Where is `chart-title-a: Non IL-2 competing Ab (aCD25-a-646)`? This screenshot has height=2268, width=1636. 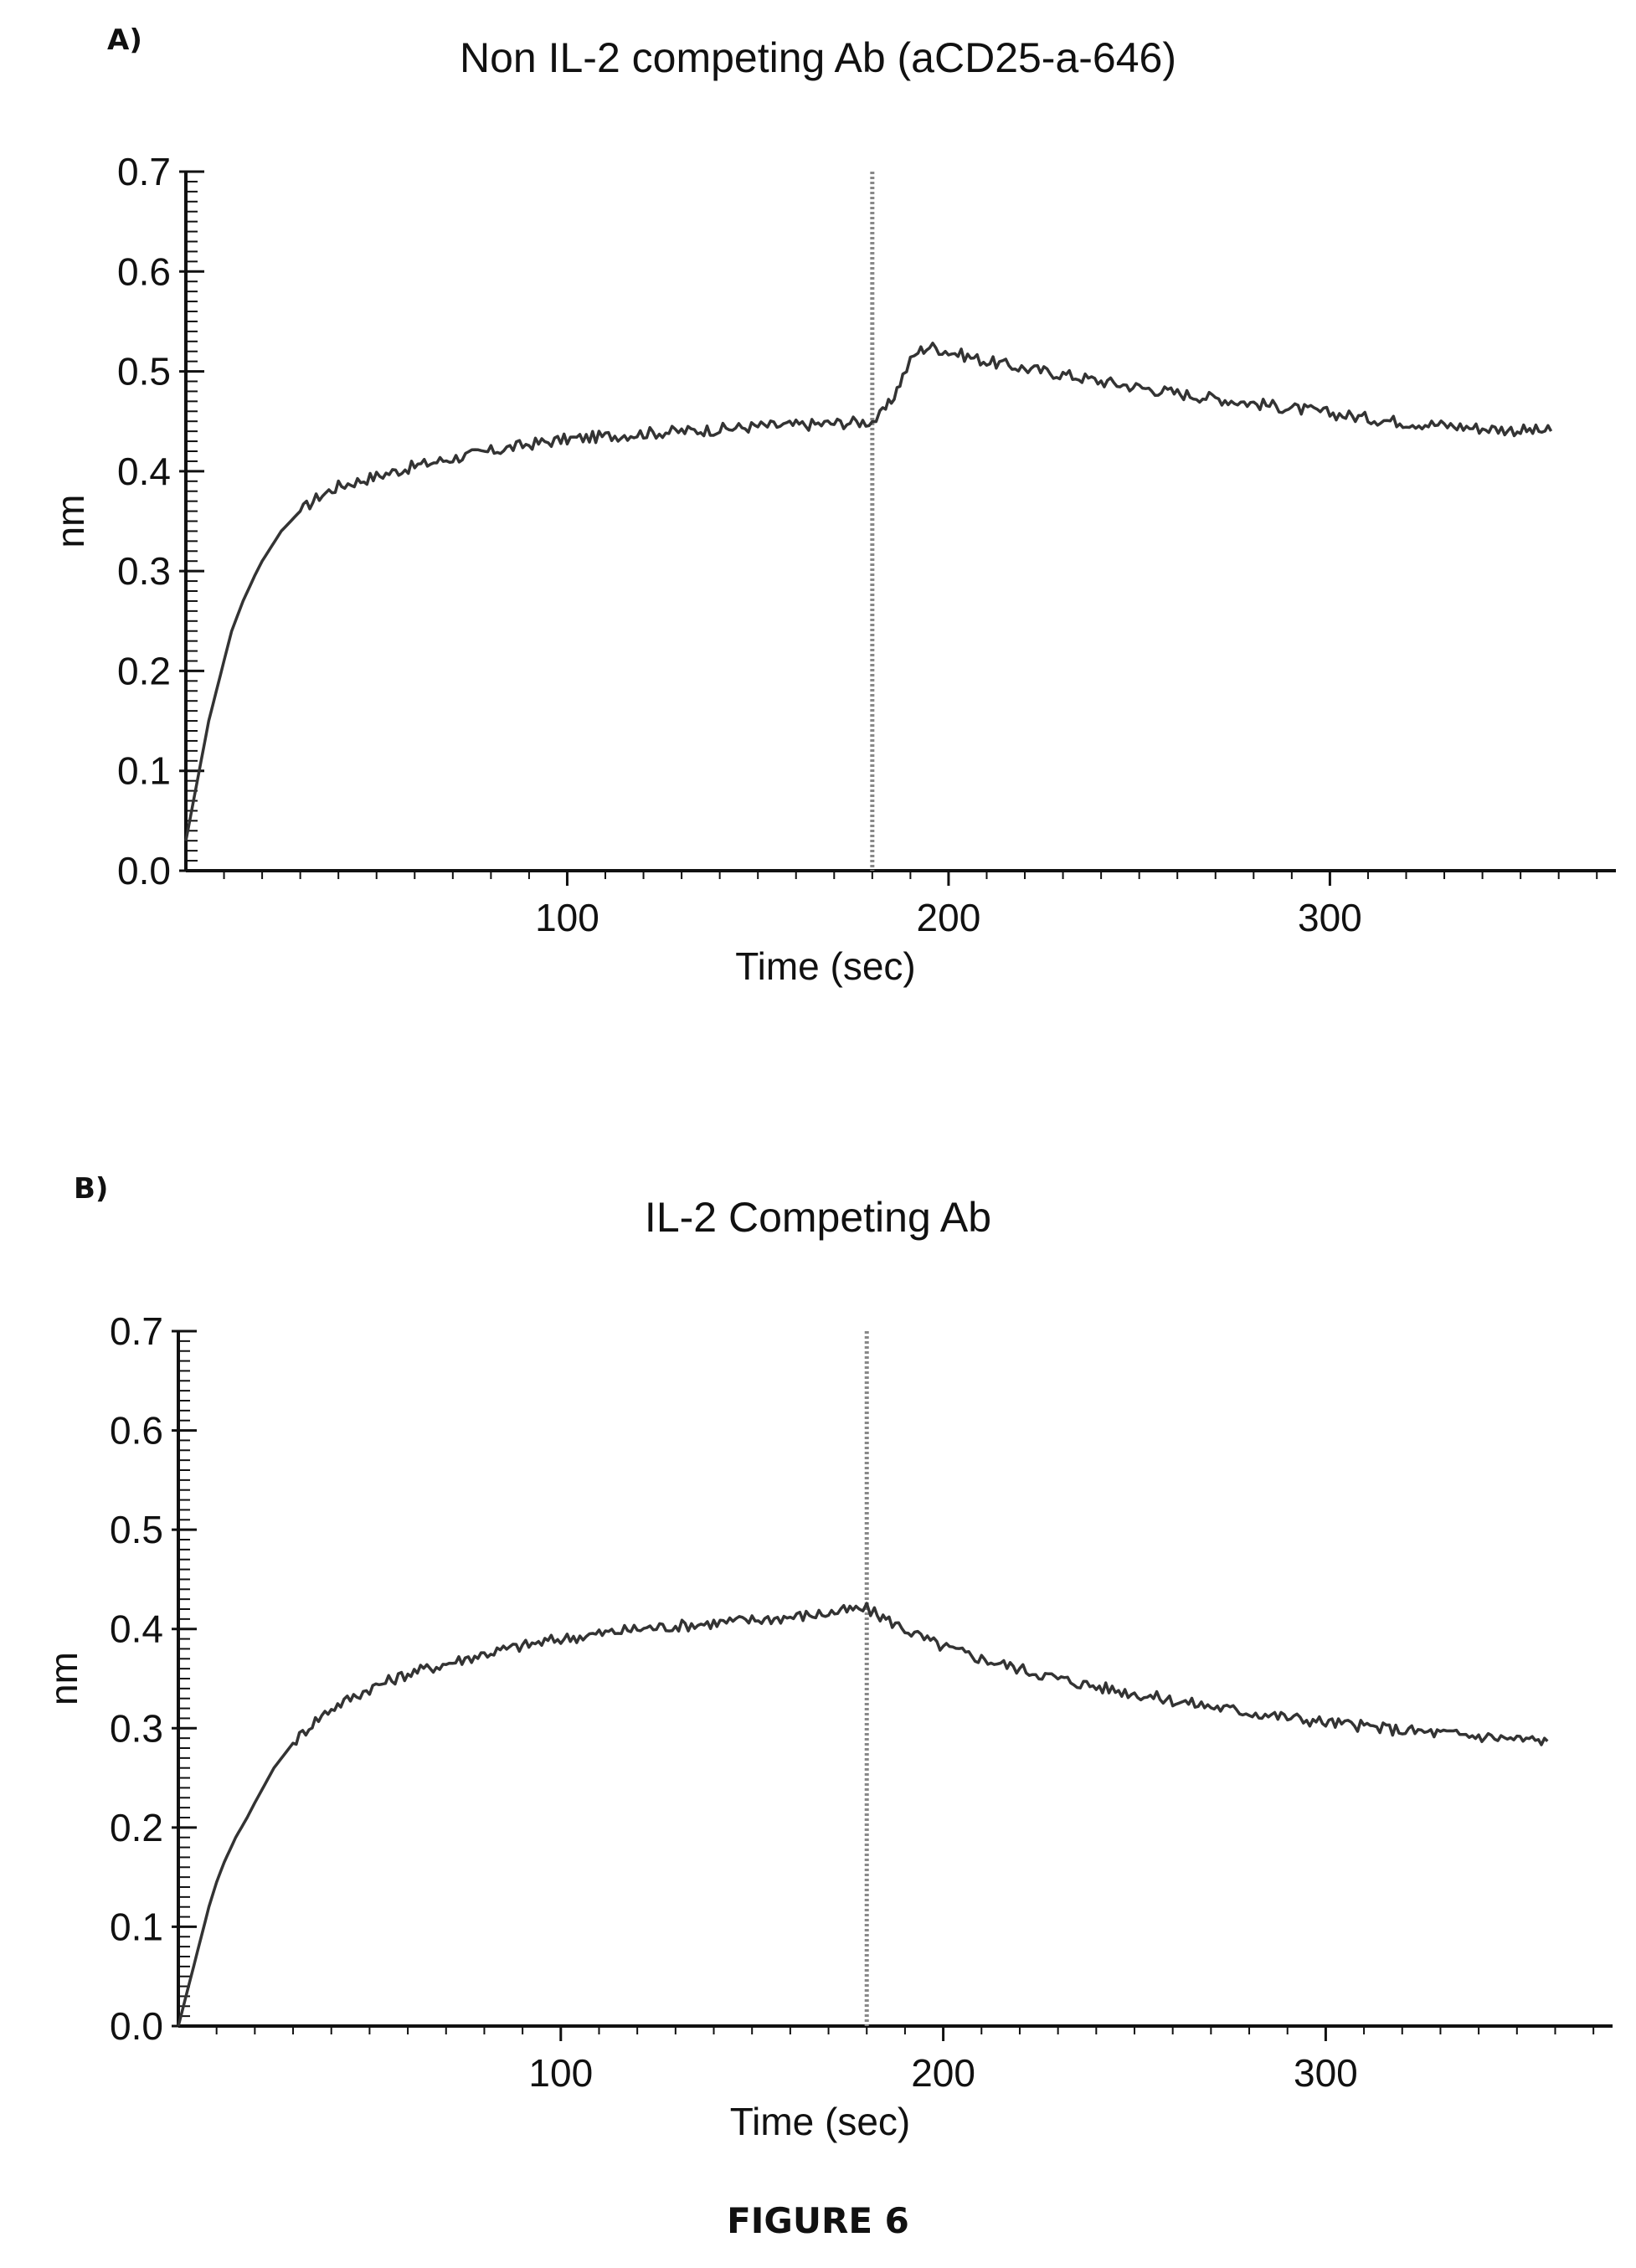
chart-title-a: Non IL-2 competing Ab (aCD25-a-646) is located at coordinates (818, 58).